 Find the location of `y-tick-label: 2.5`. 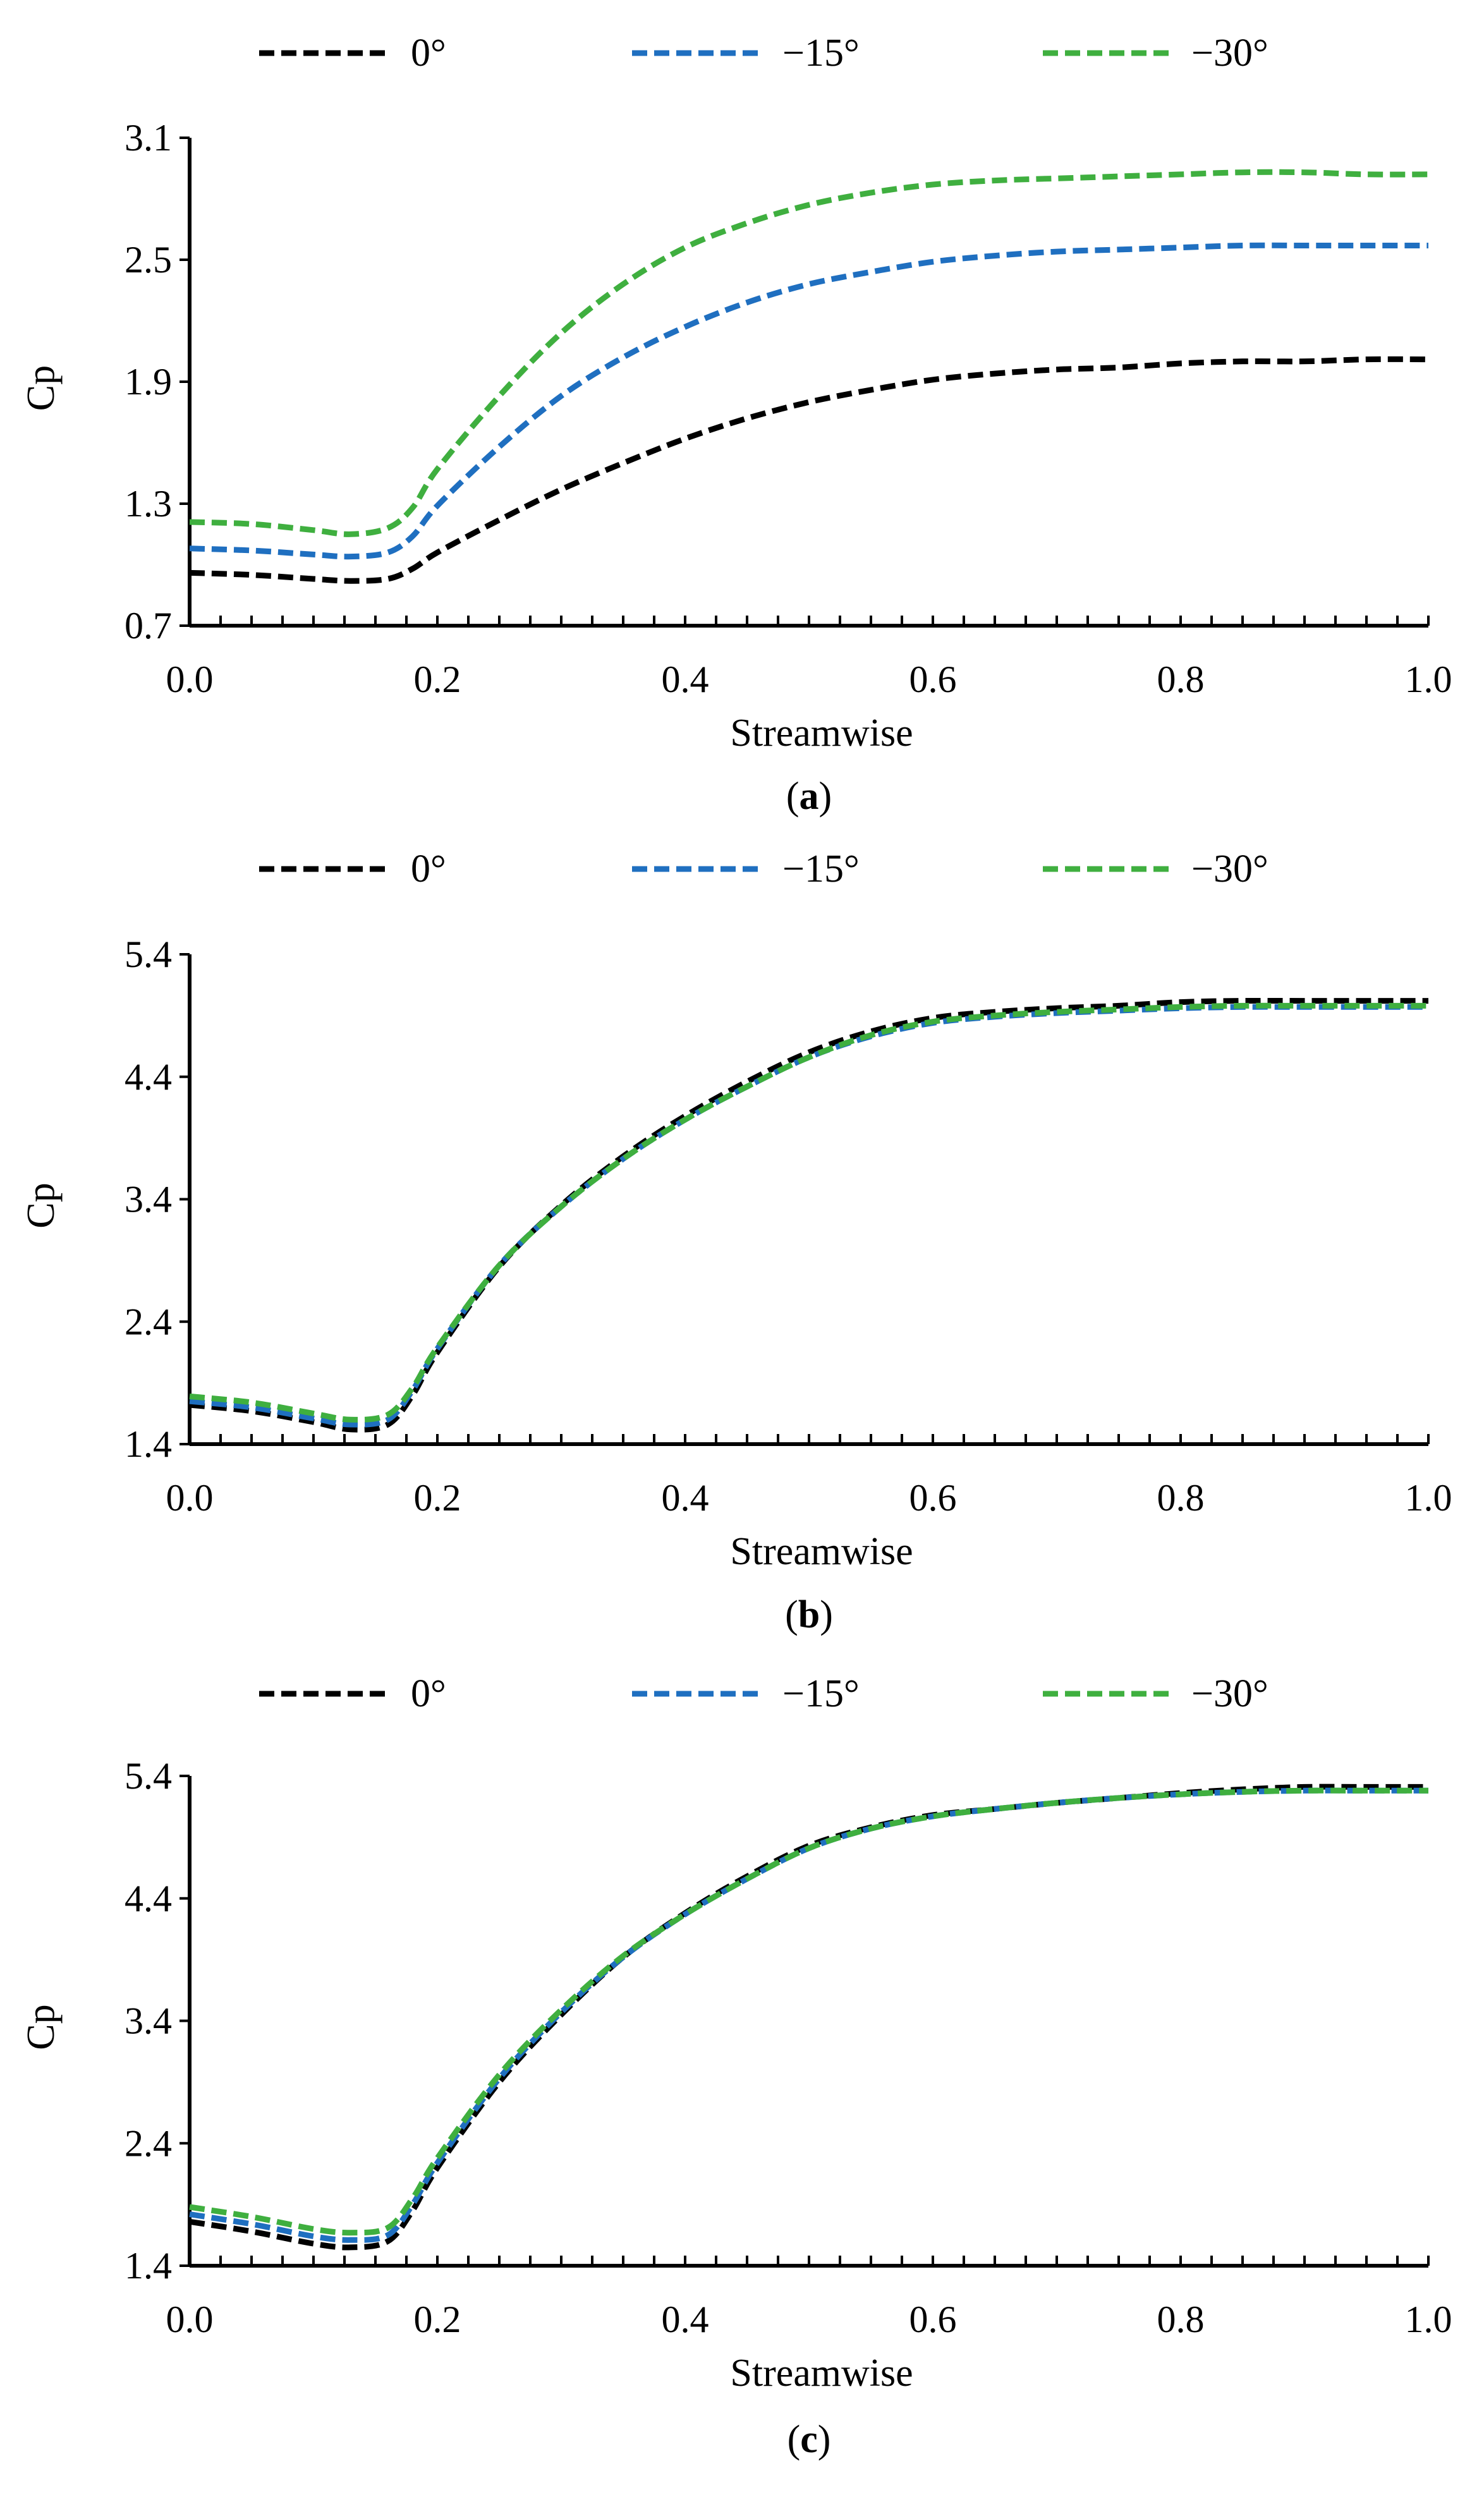

y-tick-label: 2.5 is located at coordinates (148, 260).